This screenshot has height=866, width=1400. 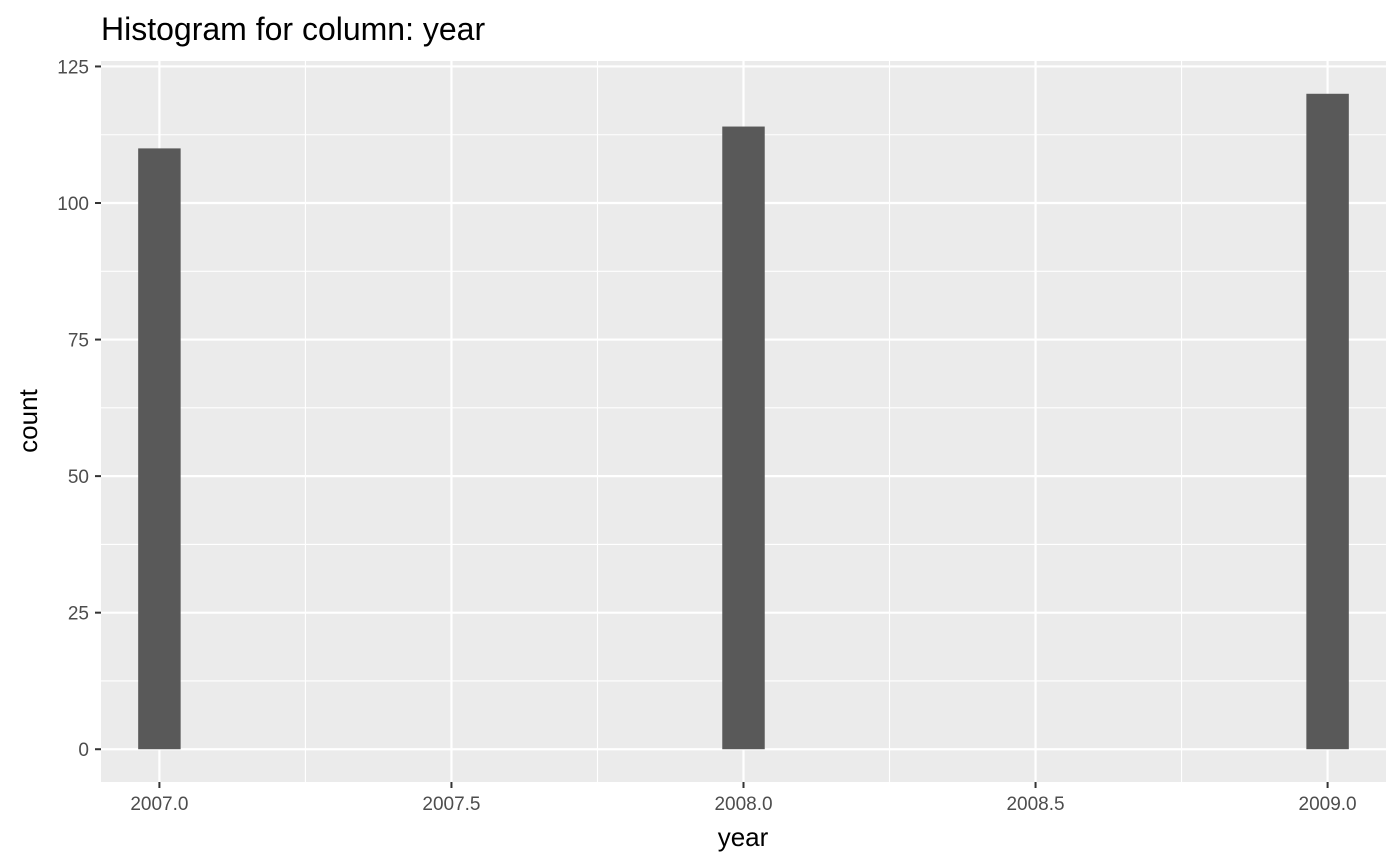 I want to click on y-axis-title: count, so click(x=28, y=420).